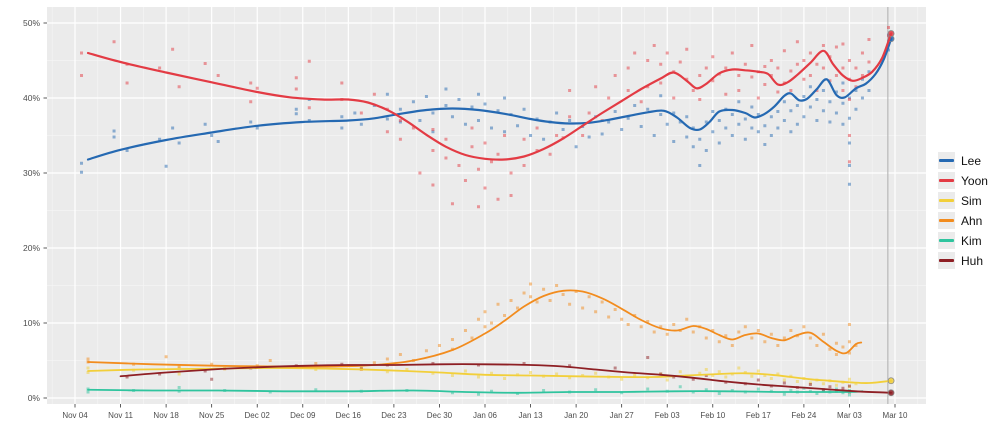  I want to click on y-tick-label: 20%, so click(31, 248).